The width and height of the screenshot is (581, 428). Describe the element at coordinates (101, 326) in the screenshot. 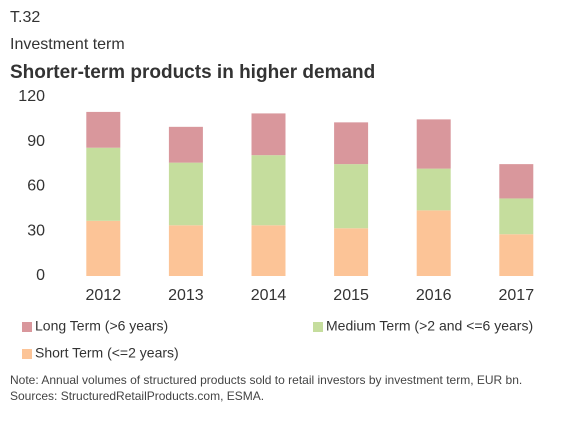

I see `legend-label: Long Term (>6 years)` at that location.